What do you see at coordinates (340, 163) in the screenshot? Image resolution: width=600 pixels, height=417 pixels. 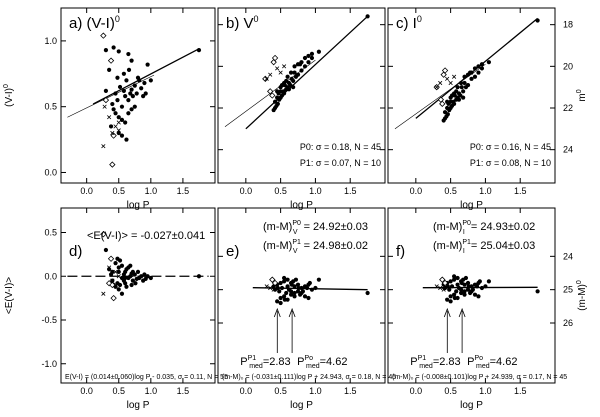 I see `chart-b-stats-p1: P1: σ = 0.07, N = 10` at bounding box center [340, 163].